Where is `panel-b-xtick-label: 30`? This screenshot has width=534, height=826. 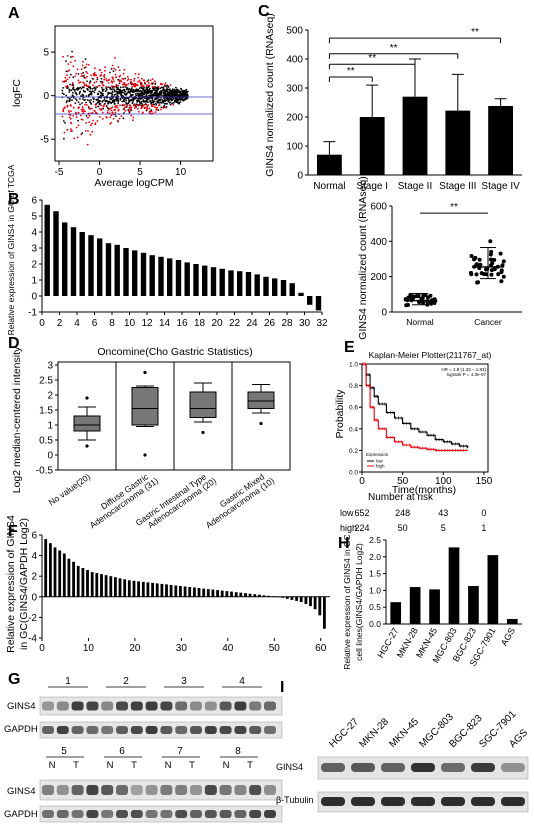
panel-b-xtick-label: 30 is located at coordinates (305, 323).